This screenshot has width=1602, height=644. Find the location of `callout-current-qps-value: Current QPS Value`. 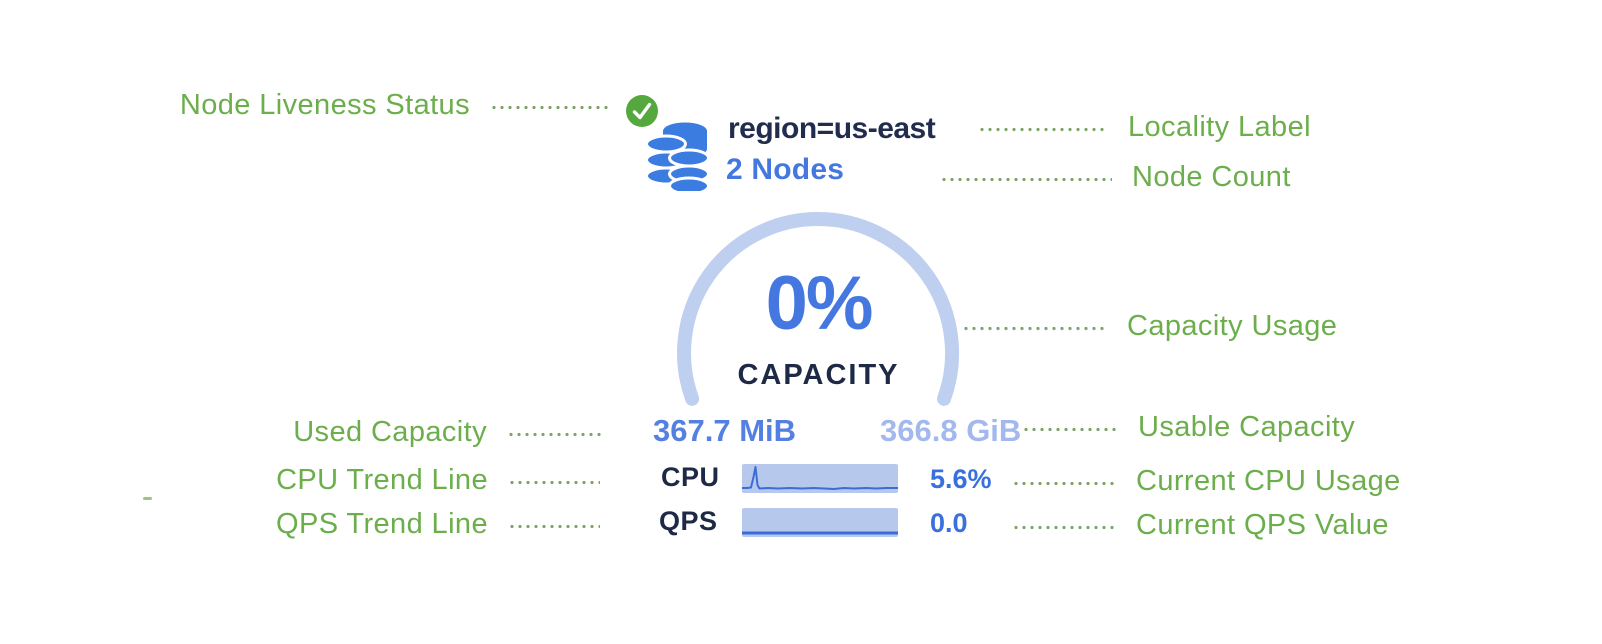

callout-current-qps-value: Current QPS Value is located at coordinates (1200, 525).